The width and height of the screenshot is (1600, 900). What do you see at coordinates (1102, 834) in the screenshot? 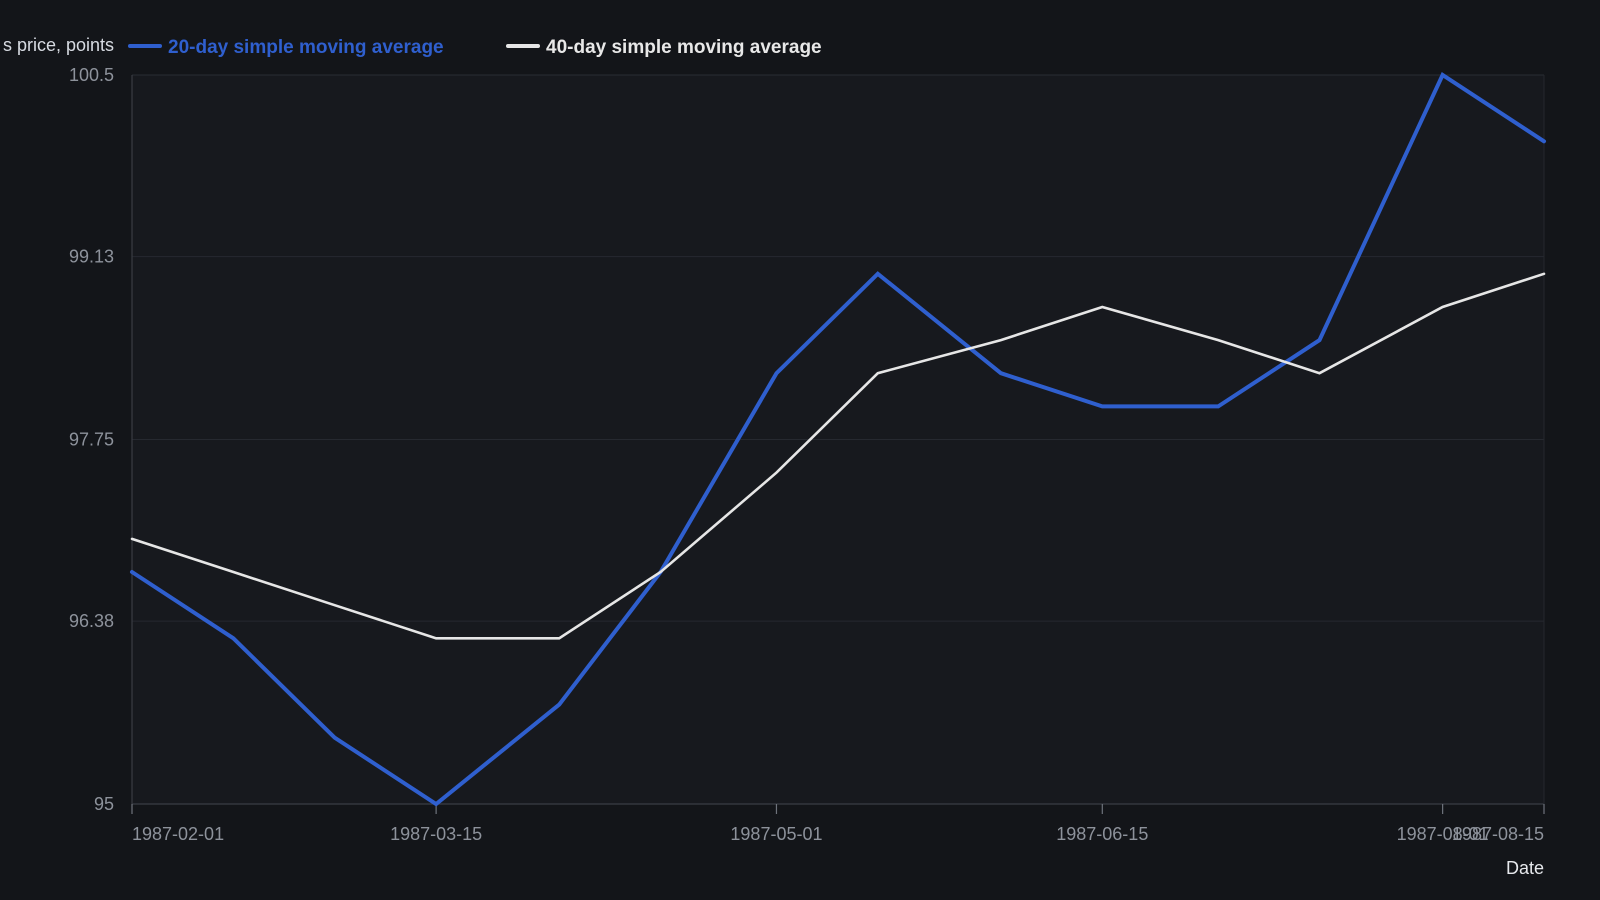
I see `x-tick-label: 1987-06-15` at bounding box center [1102, 834].